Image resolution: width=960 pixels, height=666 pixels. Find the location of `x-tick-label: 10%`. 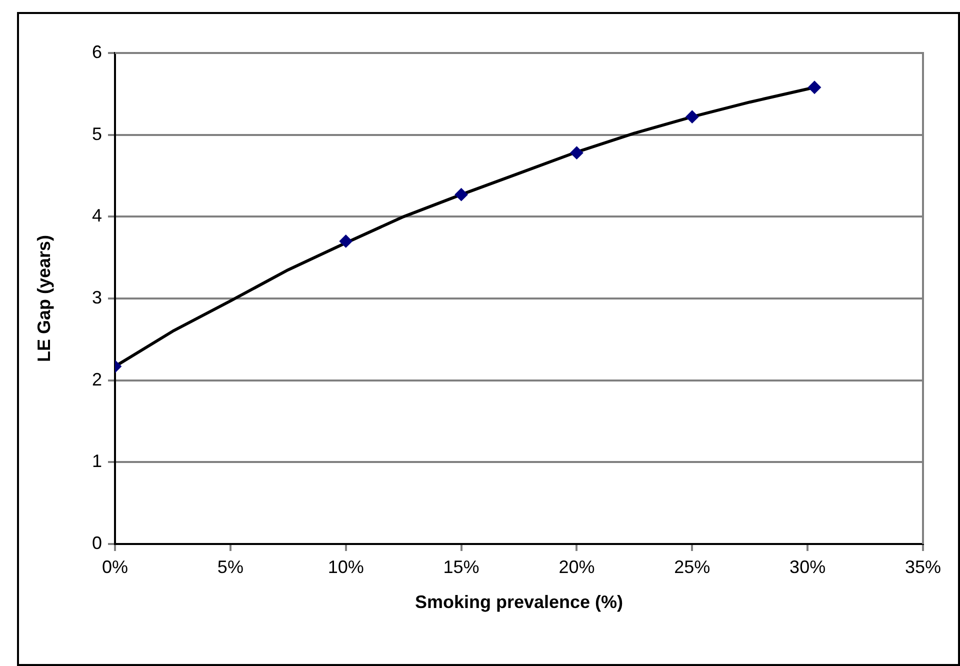

x-tick-label: 10% is located at coordinates (346, 566).